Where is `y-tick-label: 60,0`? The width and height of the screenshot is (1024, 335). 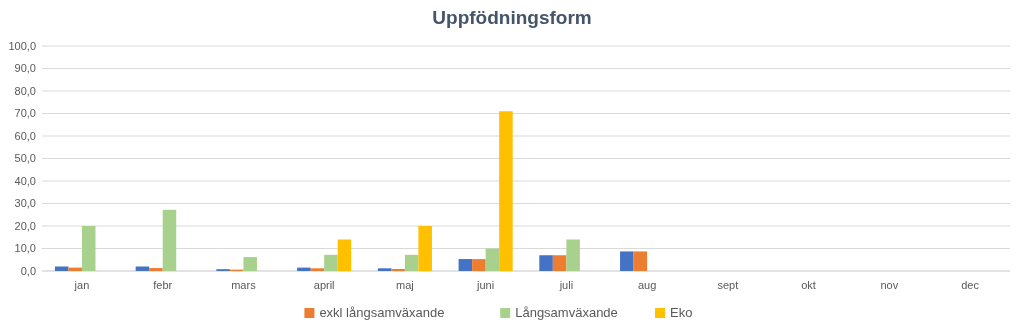
y-tick-label: 60,0 is located at coordinates (25, 135).